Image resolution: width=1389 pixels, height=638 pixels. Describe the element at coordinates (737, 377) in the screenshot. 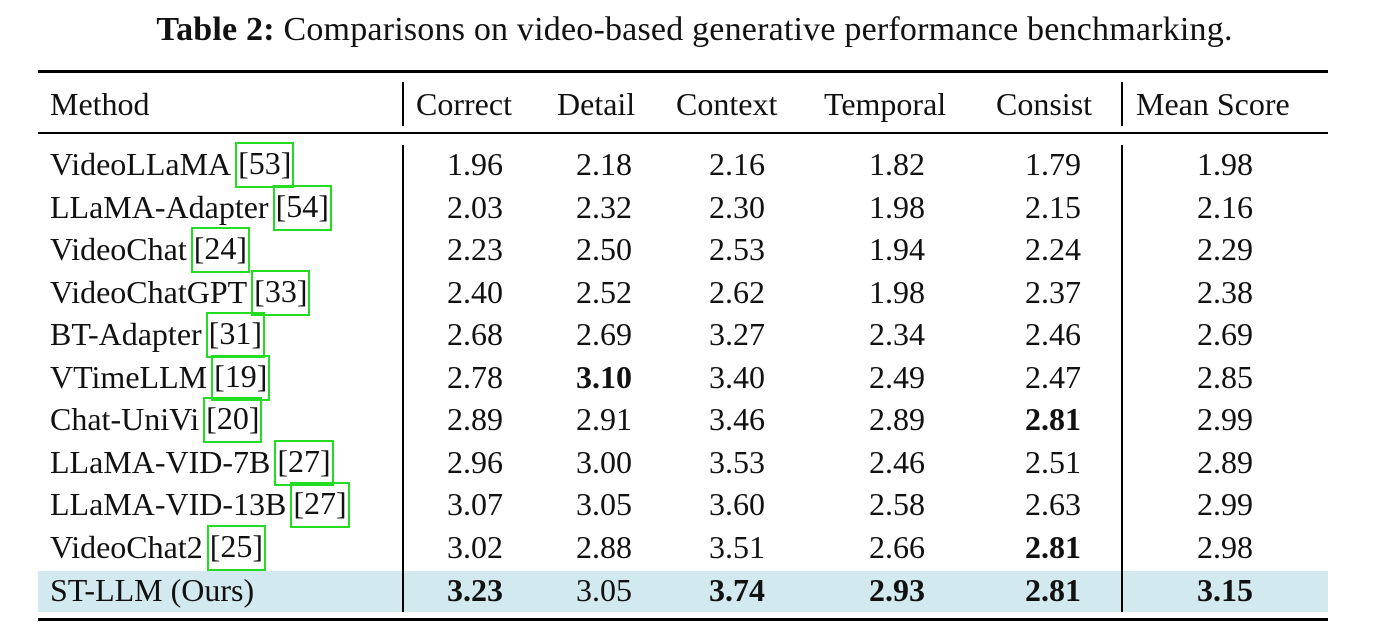

I see `context-value: 3.40` at that location.